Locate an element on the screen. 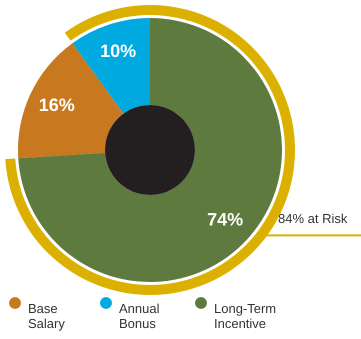 Image resolution: width=361 pixels, height=339 pixels. text: 84% at Risk is located at coordinates (313, 218).